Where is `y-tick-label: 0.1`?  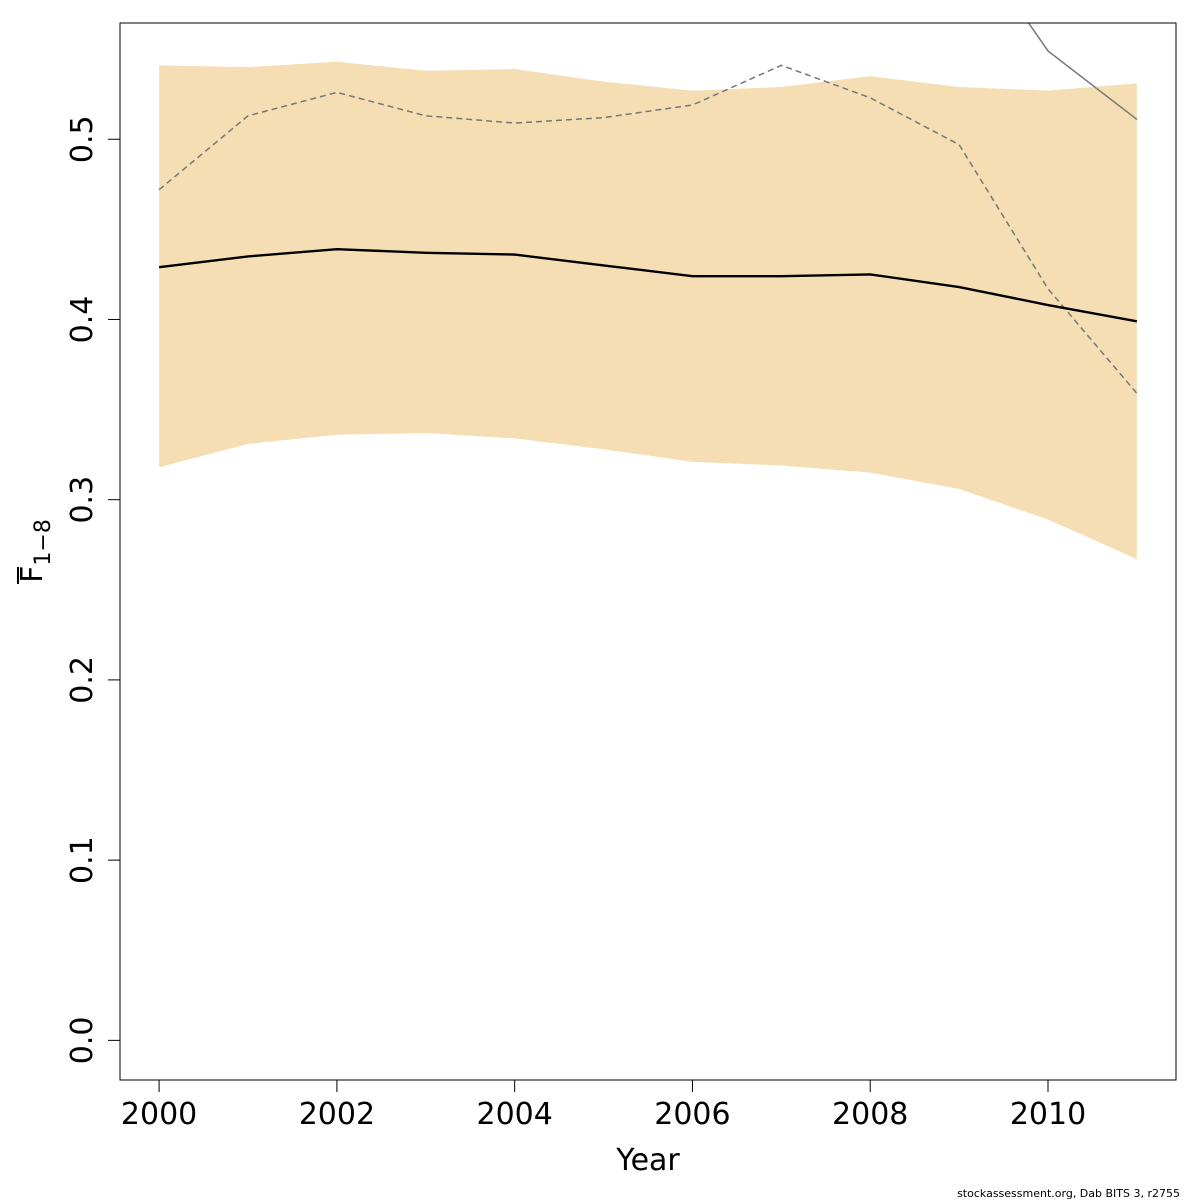 y-tick-label: 0.1 is located at coordinates (82, 860).